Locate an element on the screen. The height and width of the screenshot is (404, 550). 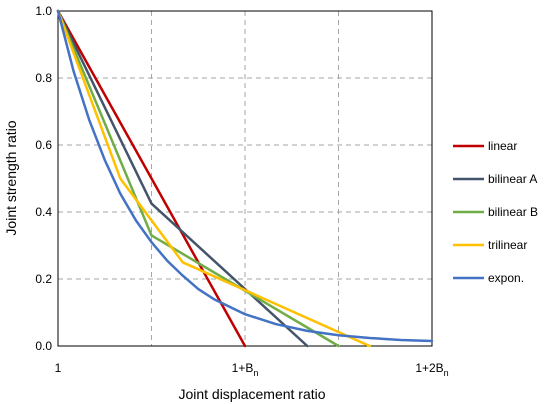
y-tick-labels: 0.0 0.2 0.4 0.6 0.8 1.0 is located at coordinates (43, 178).